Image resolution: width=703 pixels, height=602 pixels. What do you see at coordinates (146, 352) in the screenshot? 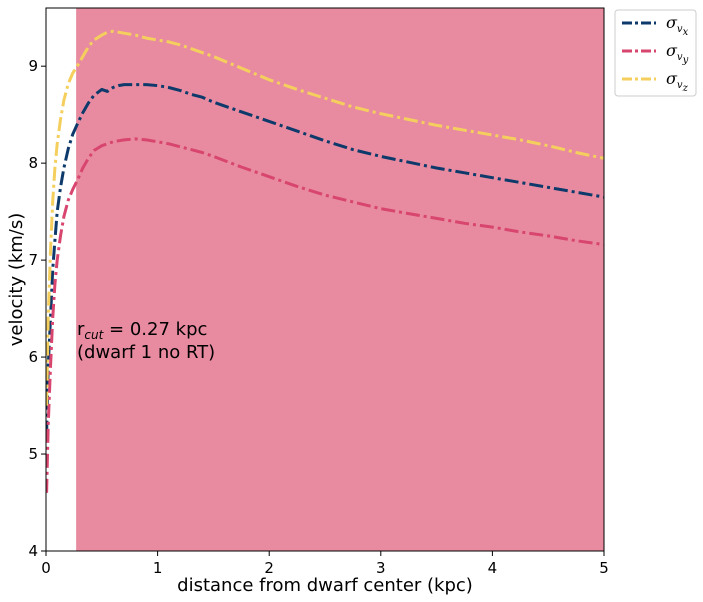
I see `annotation-line-2: (dwarf 1 no RT)` at bounding box center [146, 352].